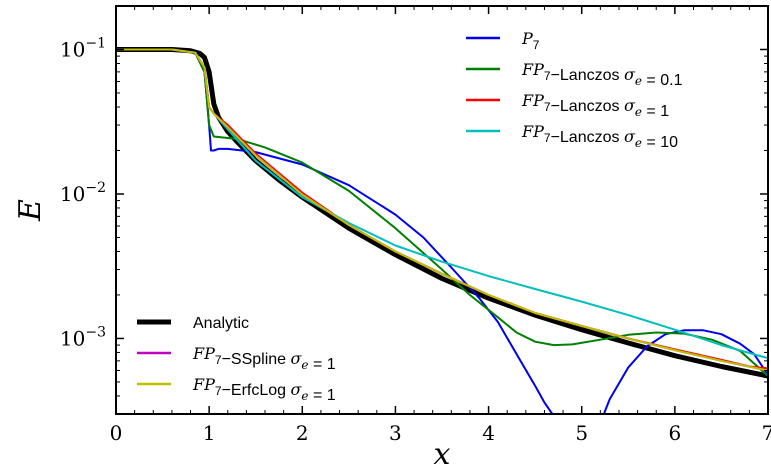  I want to click on y-tick-label: 10⁻³, so click(83, 337).